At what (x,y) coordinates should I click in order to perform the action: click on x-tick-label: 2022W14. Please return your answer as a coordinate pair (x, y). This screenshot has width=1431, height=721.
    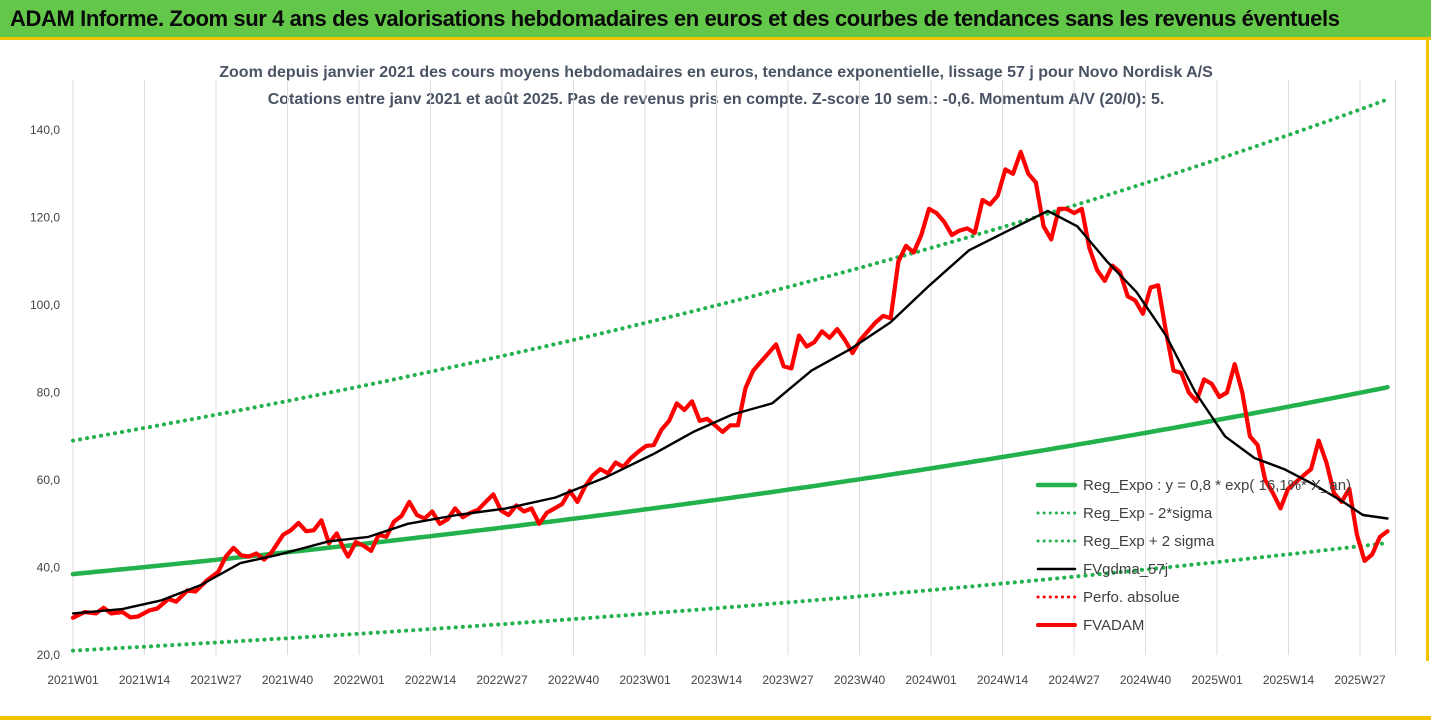
    Looking at the image, I should click on (431, 680).